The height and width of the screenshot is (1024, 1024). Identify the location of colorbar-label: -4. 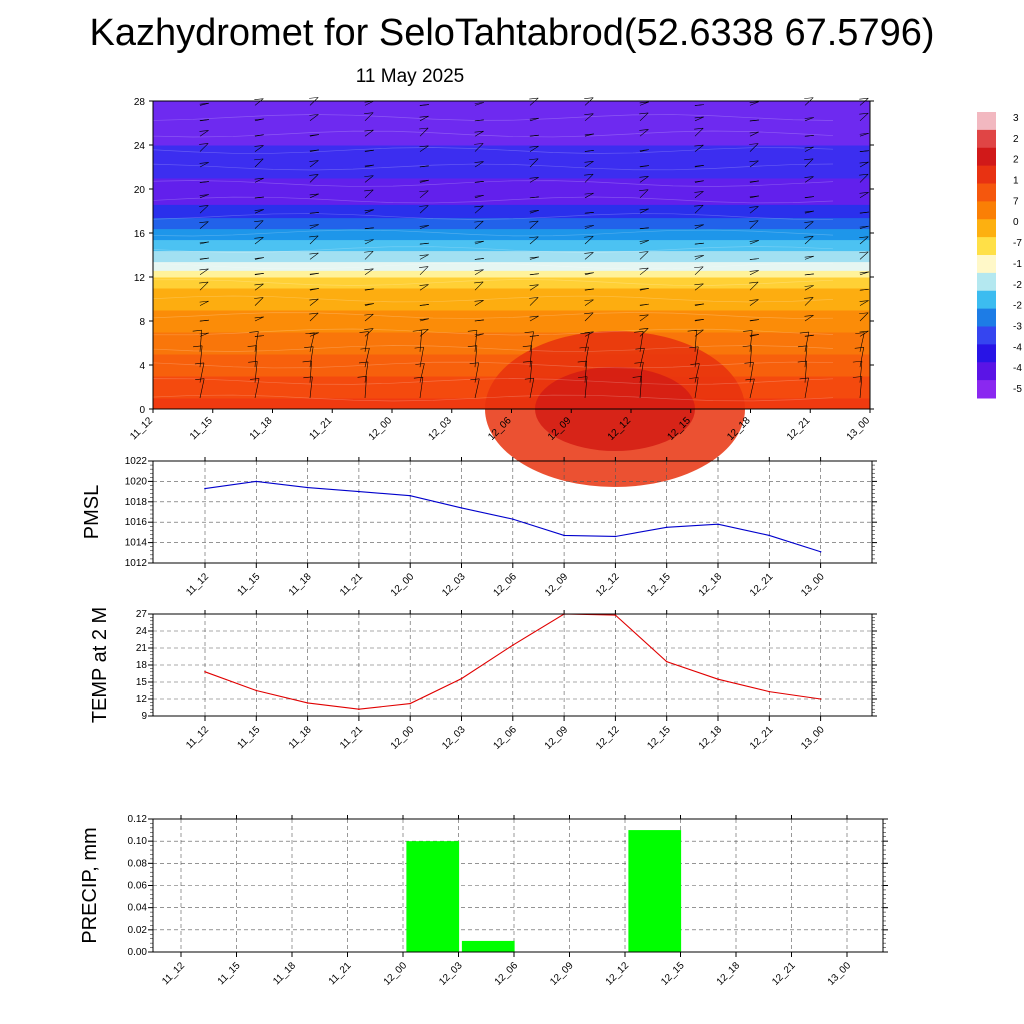
(1017, 368).